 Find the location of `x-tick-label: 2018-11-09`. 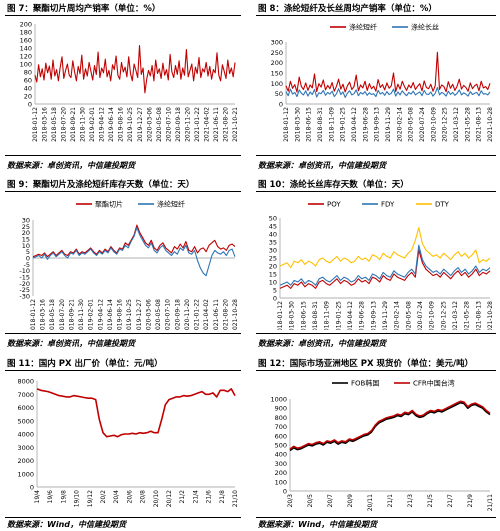

x-tick-label: 2018-11-09 is located at coordinates (331, 124).